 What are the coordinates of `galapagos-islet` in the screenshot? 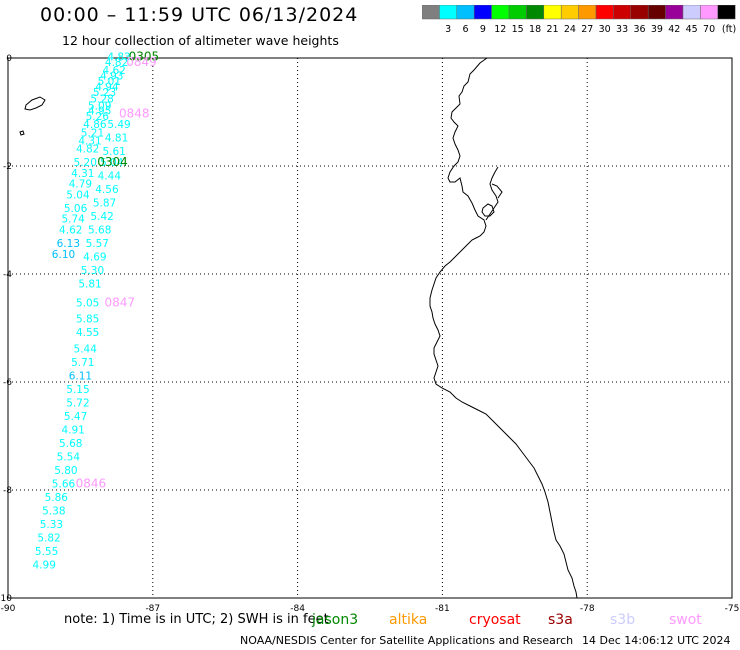 It's located at (22, 133).